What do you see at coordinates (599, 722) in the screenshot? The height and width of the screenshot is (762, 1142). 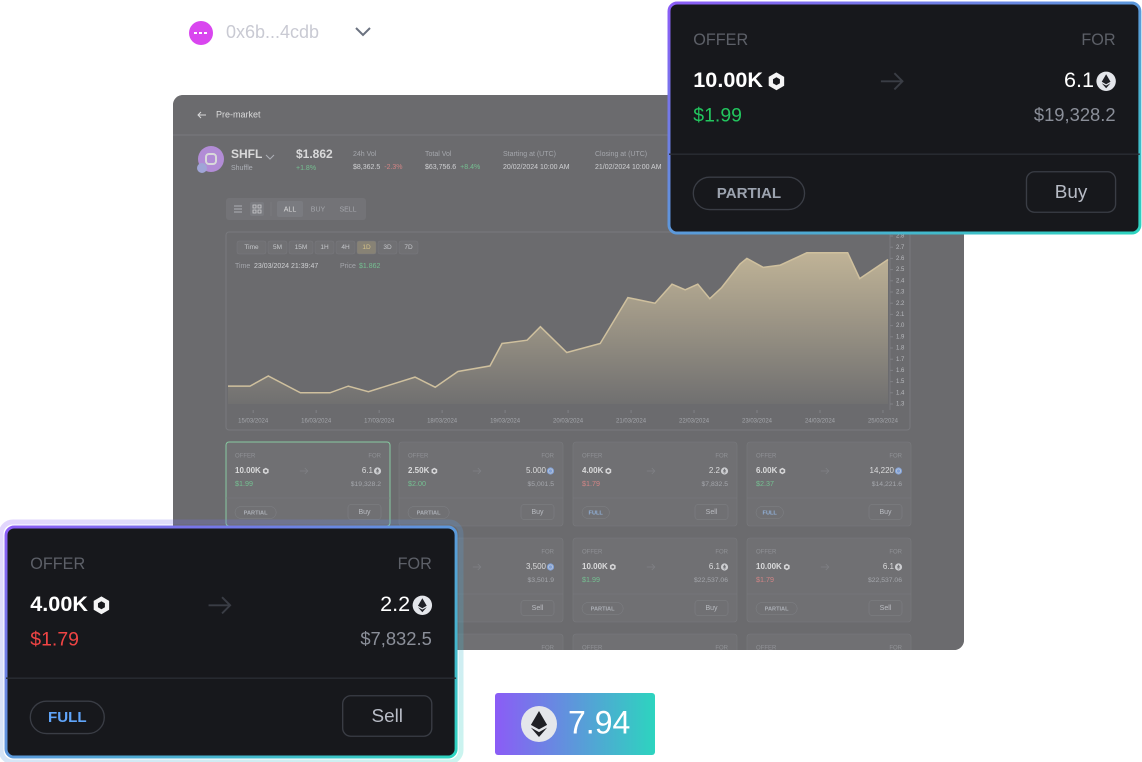 I see `badge-value: 7.94` at bounding box center [599, 722].